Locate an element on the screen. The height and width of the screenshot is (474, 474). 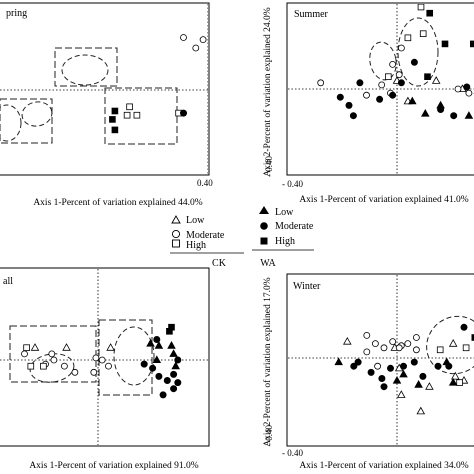
legend-wa-high-marker is located at coordinates (264, 241).